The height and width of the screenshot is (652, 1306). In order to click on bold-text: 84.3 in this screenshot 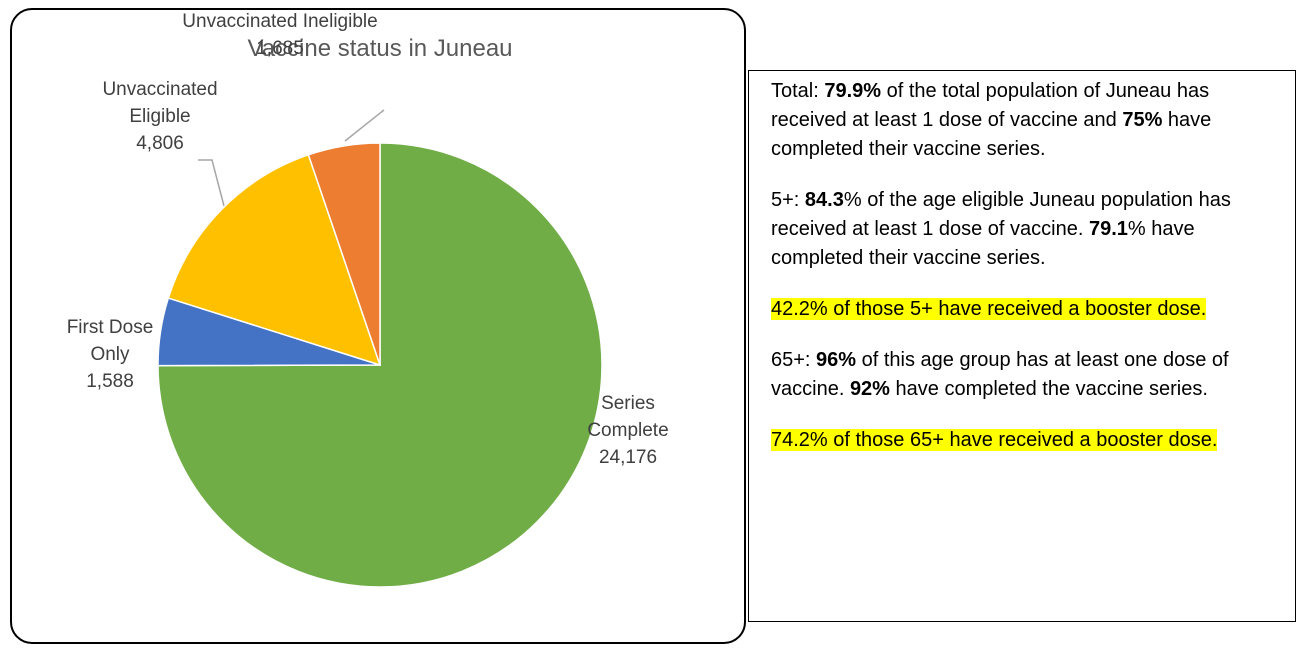, I will do `click(824, 200)`.